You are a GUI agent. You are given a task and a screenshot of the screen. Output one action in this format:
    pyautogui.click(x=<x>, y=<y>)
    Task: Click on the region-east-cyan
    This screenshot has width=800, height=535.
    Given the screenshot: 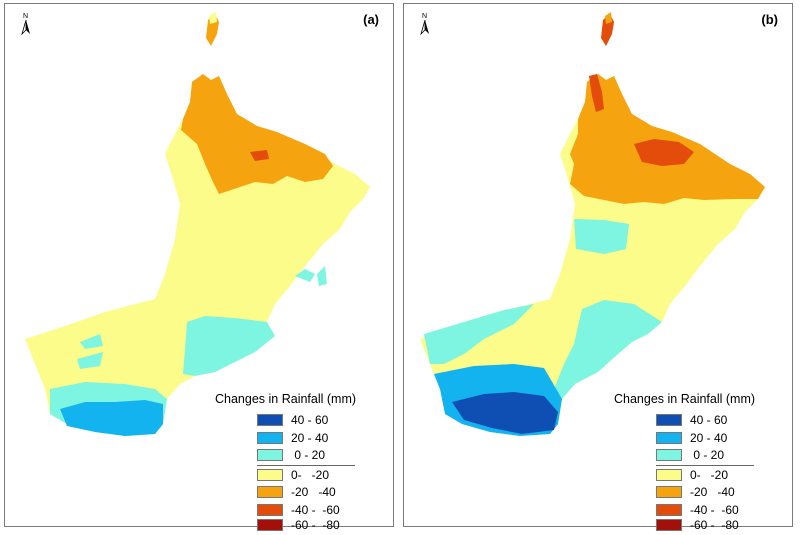 What is the action you would take?
    pyautogui.click(x=305, y=275)
    